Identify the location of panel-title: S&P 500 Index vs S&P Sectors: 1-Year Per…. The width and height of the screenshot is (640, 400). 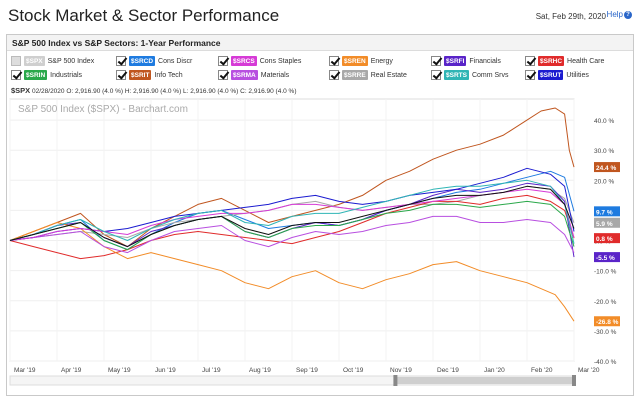
(320, 43).